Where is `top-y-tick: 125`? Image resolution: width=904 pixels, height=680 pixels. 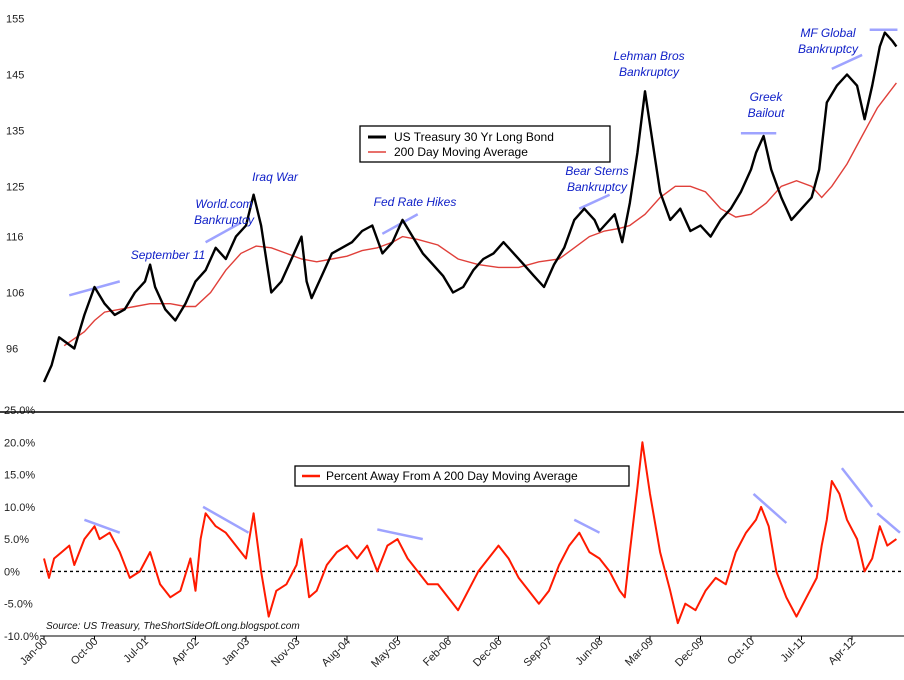 top-y-tick: 125 is located at coordinates (15, 187).